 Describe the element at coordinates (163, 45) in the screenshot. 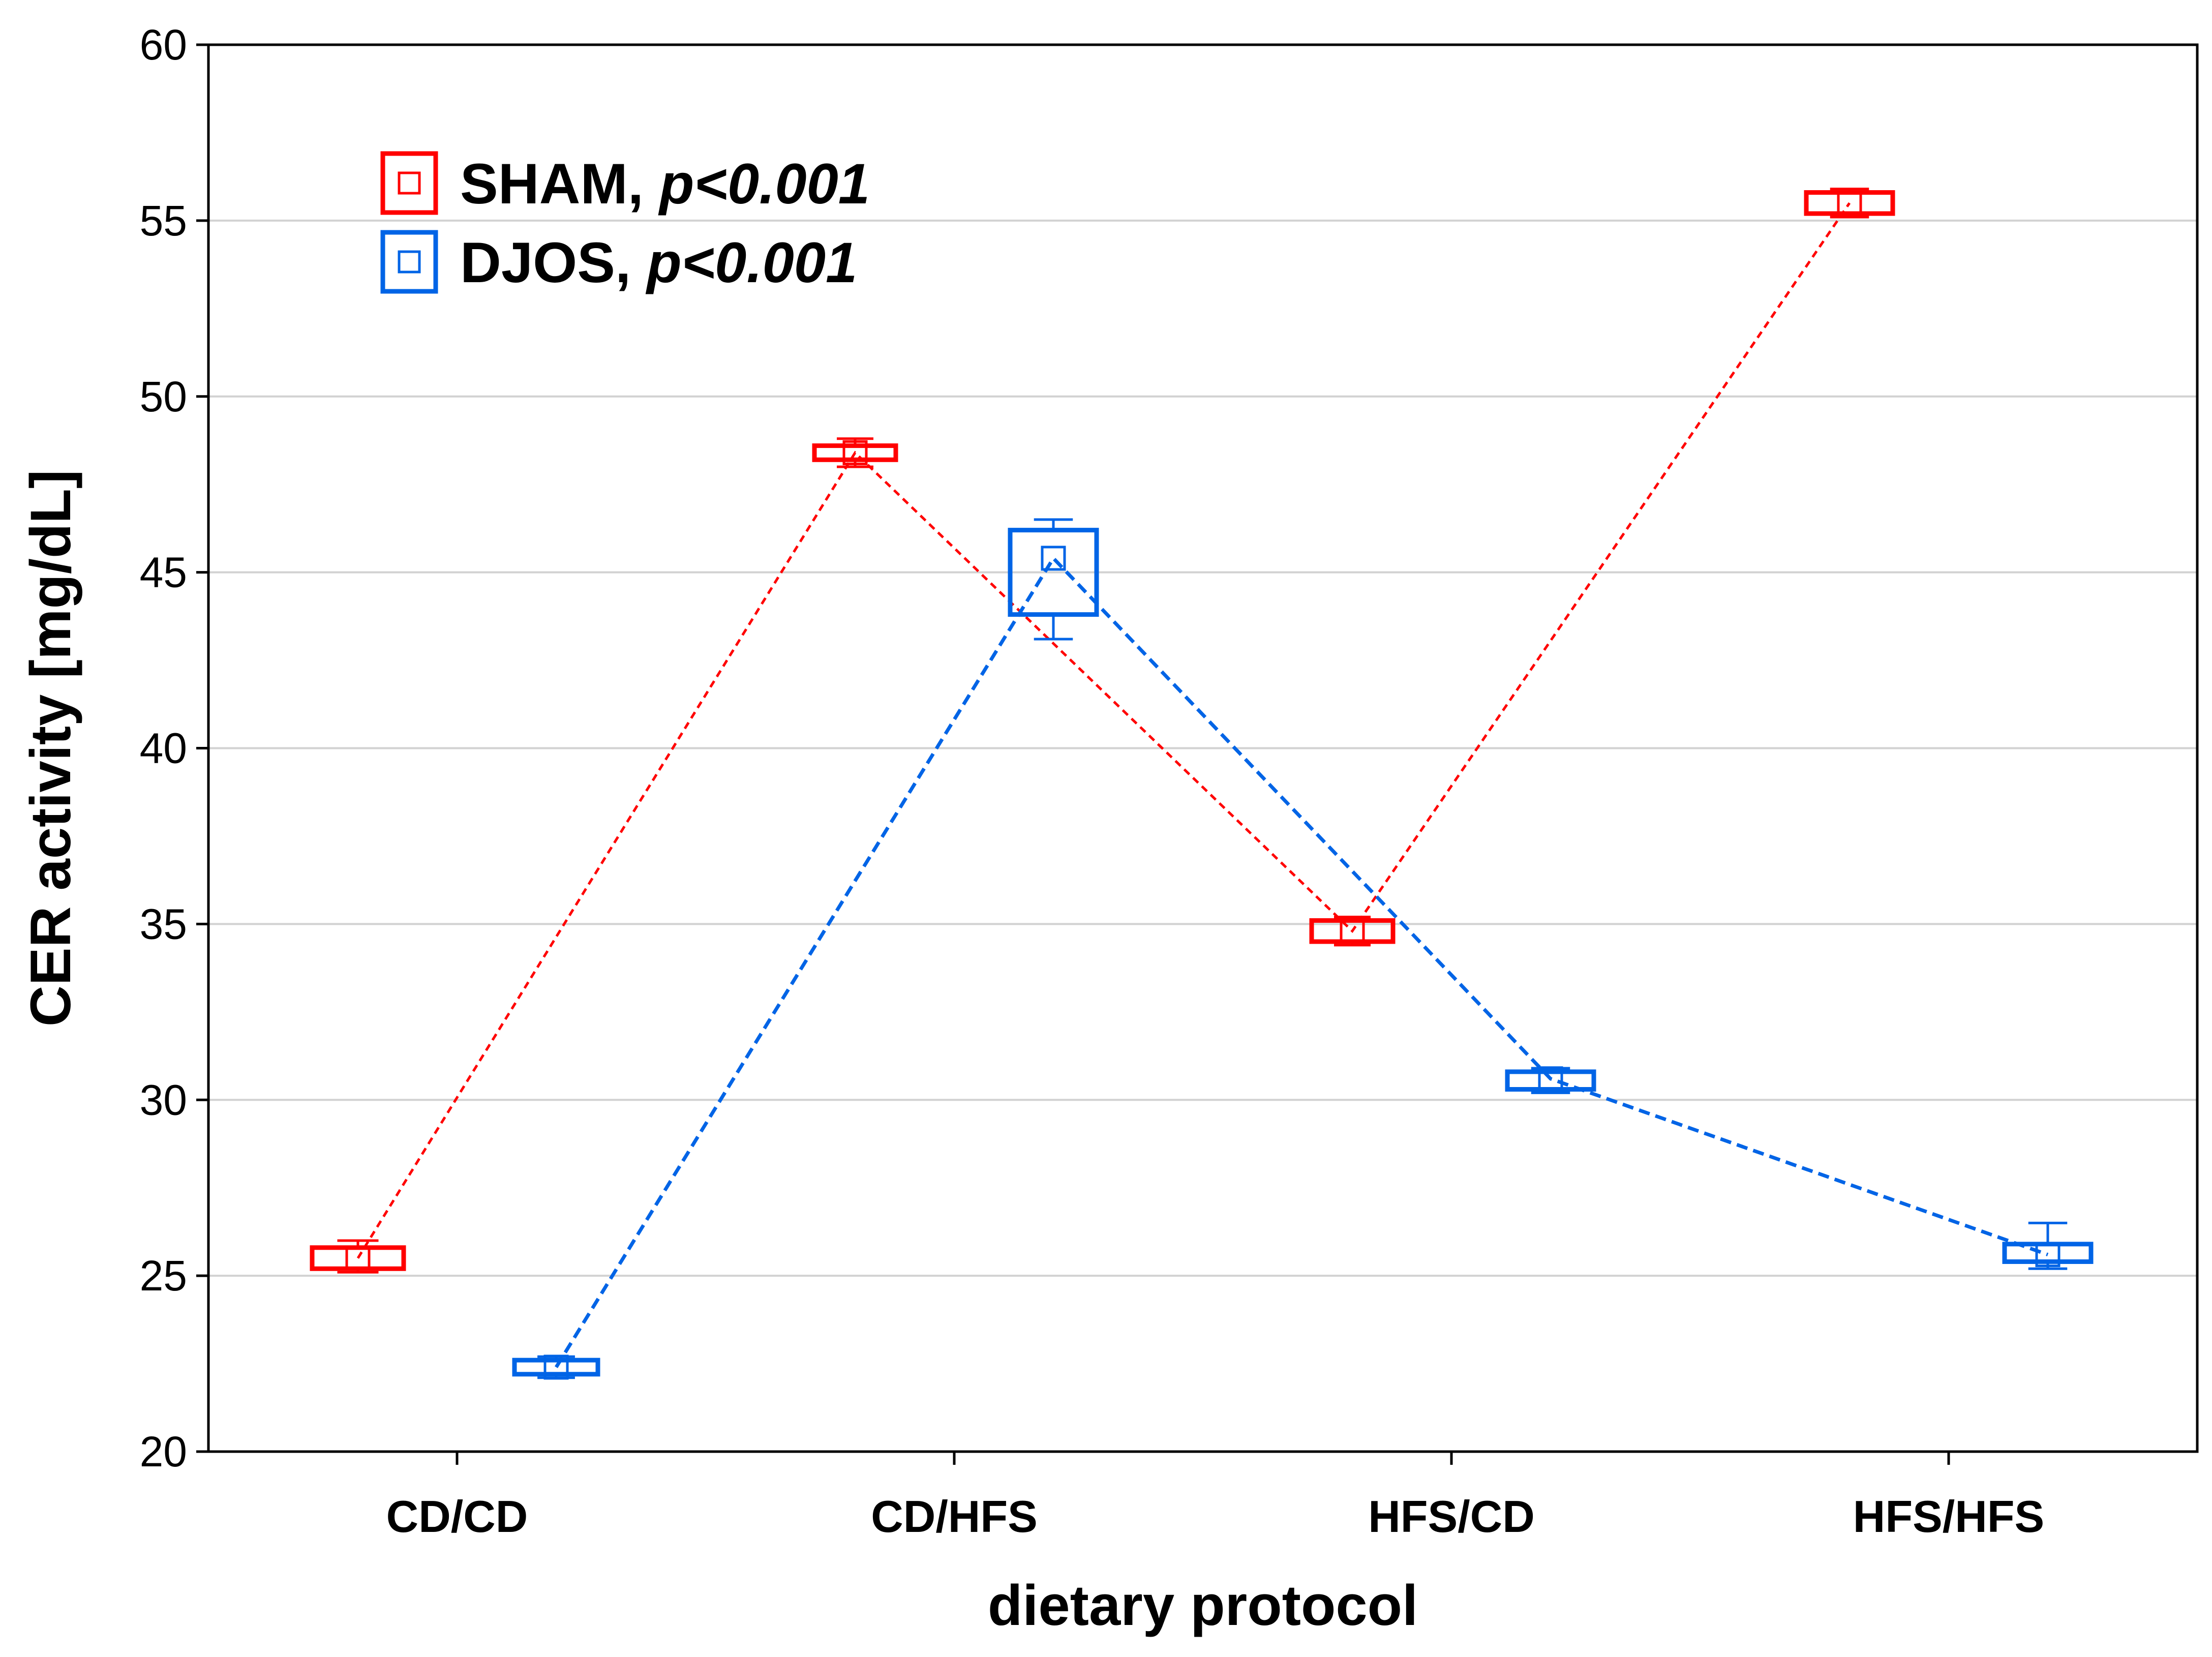

I see `y-tick-label: 60` at that location.